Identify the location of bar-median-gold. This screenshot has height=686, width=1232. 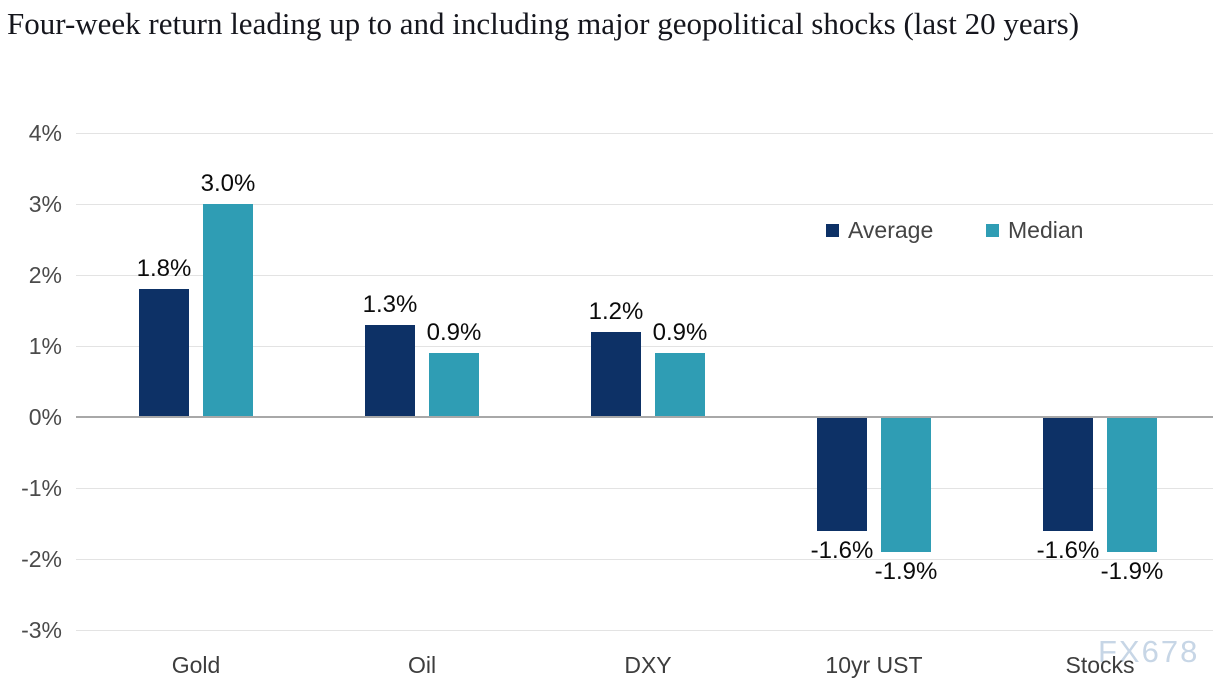
(228, 310).